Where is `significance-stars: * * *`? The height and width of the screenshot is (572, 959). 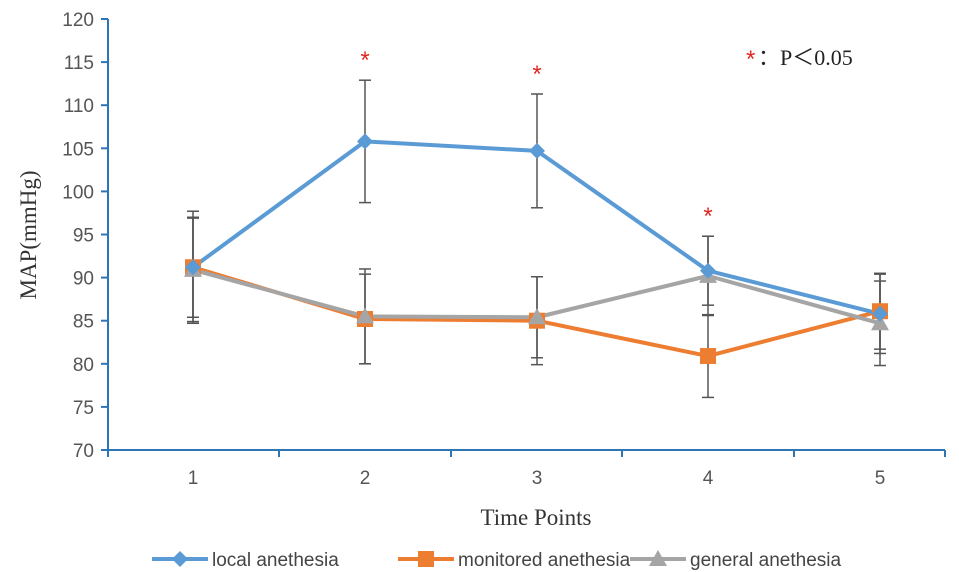
significance-stars: * * * is located at coordinates (536, 138).